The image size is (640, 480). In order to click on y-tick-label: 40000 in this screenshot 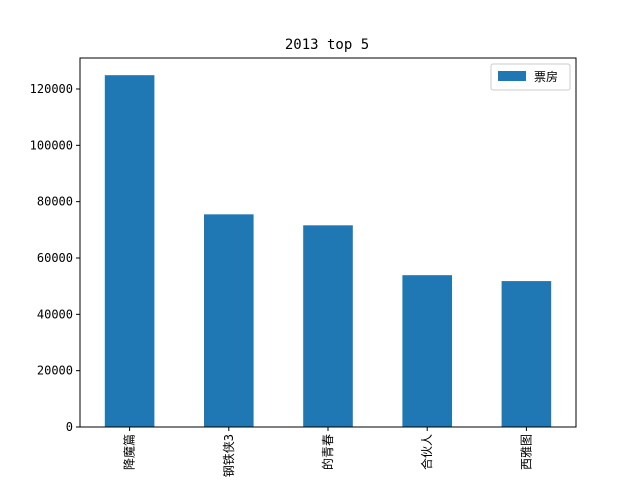, I will do `click(55, 314)`.